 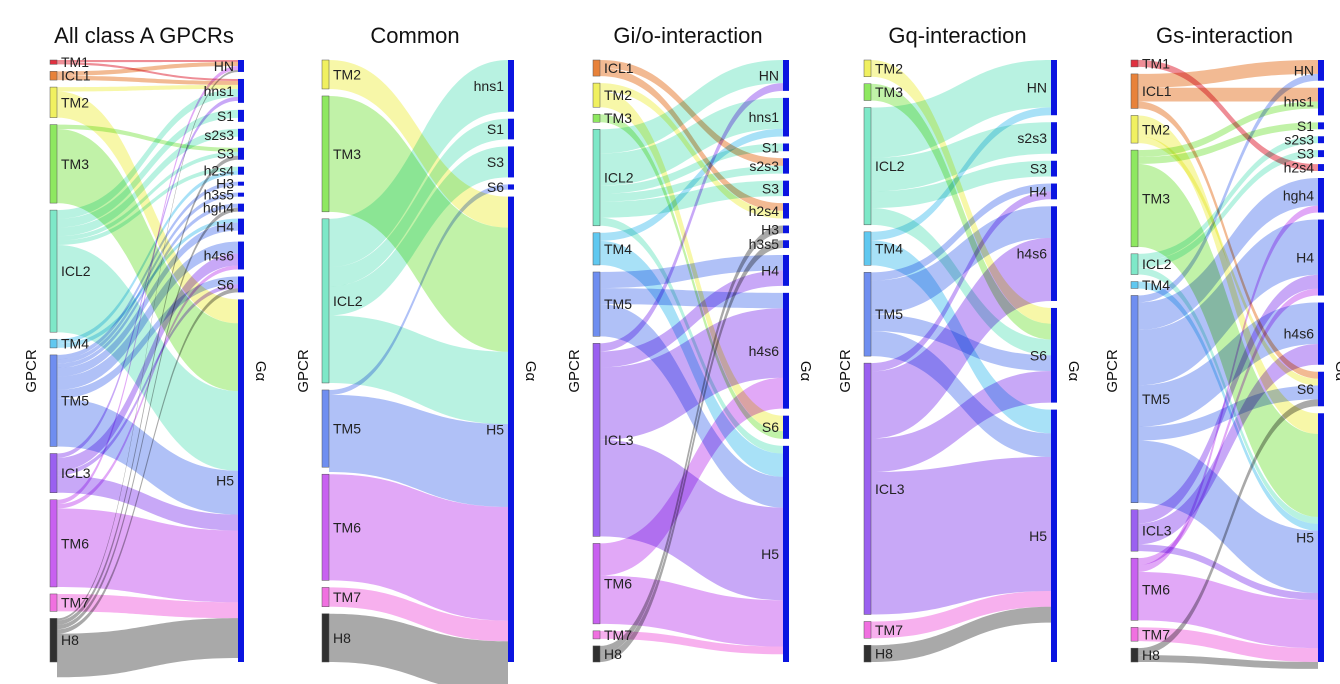 What do you see at coordinates (147, 182) in the screenshot?
I see `flow-icl2-to-s2s3` at bounding box center [147, 182].